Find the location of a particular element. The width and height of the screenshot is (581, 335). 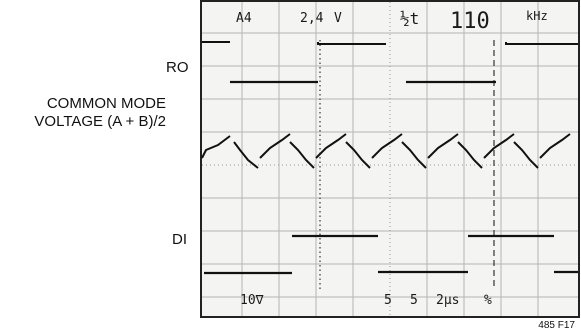

readout-frequency-unit: kHz is located at coordinates (537, 16).